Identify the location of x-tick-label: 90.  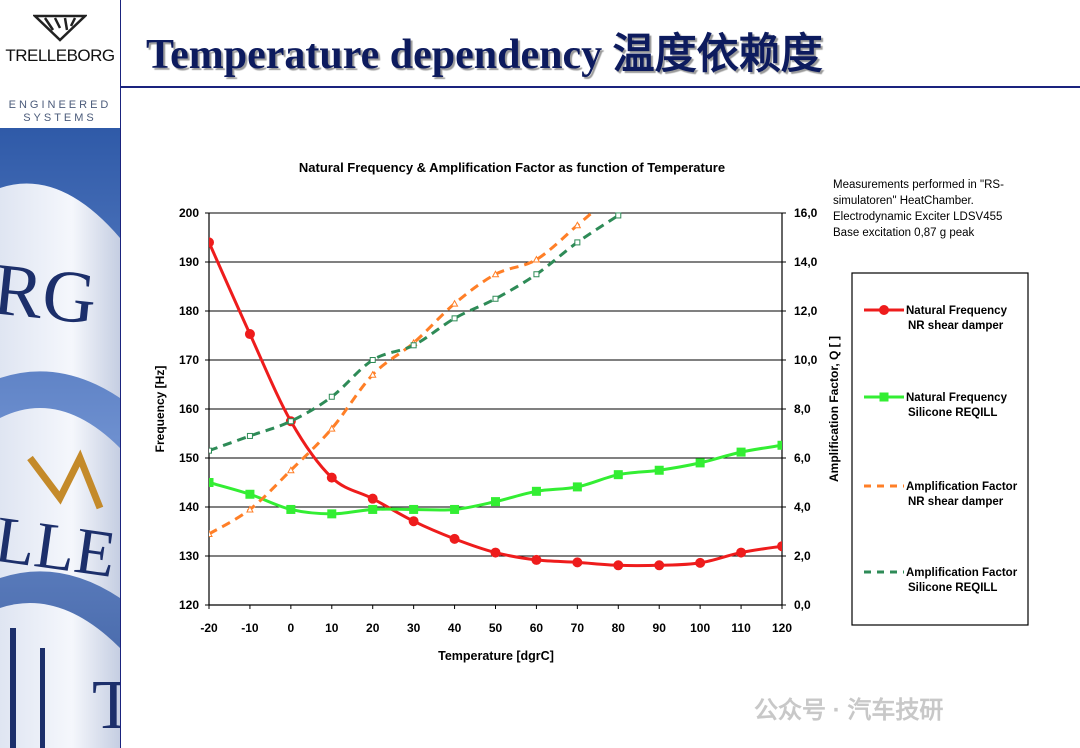
(660, 628).